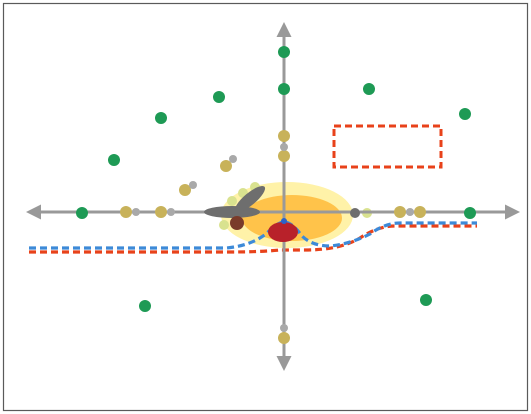 The width and height of the screenshot is (531, 414). I want to click on blue-dashed-band, so click(253, 235).